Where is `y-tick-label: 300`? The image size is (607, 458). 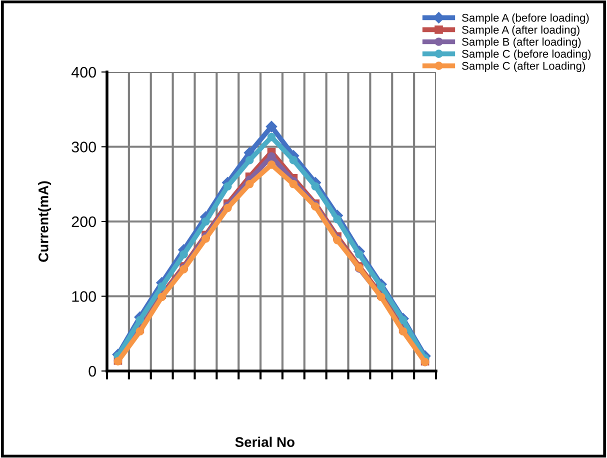 y-tick-label: 300 is located at coordinates (84, 147).